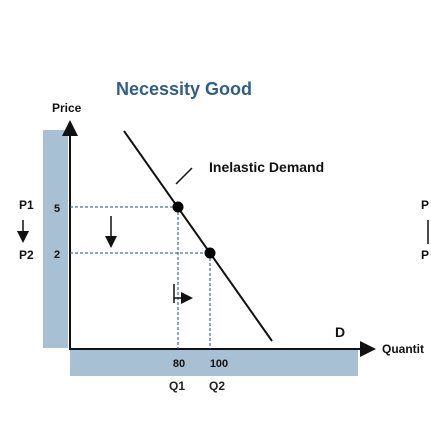  What do you see at coordinates (177, 386) in the screenshot?
I see `quantity-label-q1: Q1` at bounding box center [177, 386].